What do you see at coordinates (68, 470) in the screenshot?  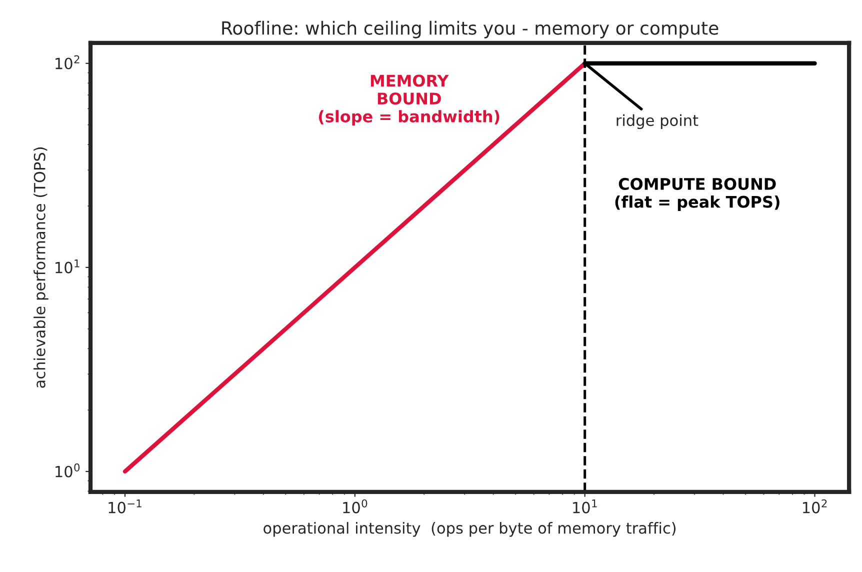 I see `y-tick-label: 10$^{0}$` at bounding box center [68, 470].